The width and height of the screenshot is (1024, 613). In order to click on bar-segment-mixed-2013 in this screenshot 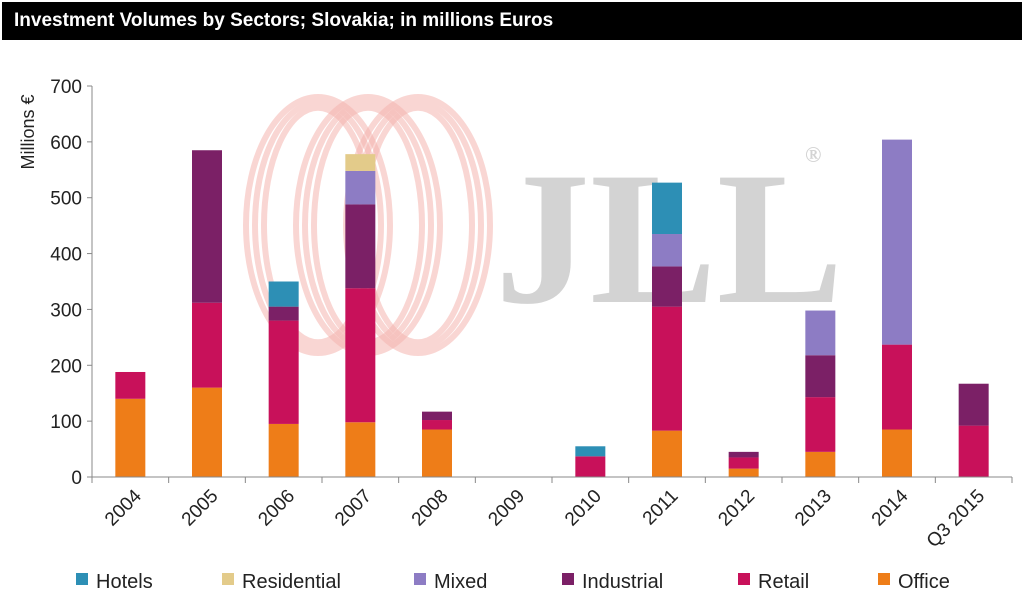, I will do `click(820, 333)`.